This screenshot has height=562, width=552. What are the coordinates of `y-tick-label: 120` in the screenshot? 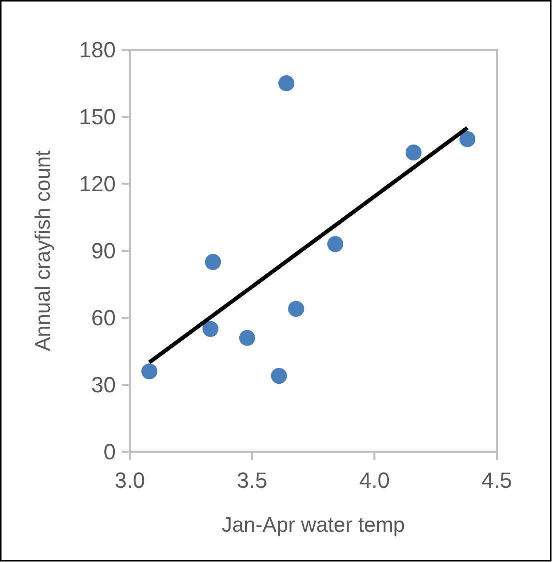 It's located at (97, 184).